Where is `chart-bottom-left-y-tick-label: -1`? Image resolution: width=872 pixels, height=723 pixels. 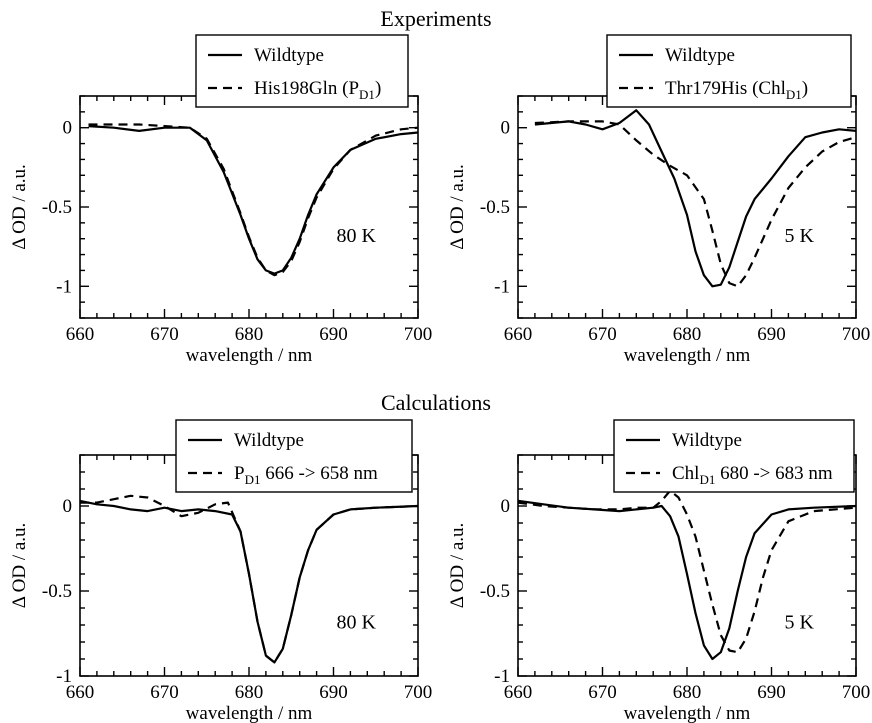
chart-bottom-left-y-tick-label: -1 is located at coordinates (64, 676).